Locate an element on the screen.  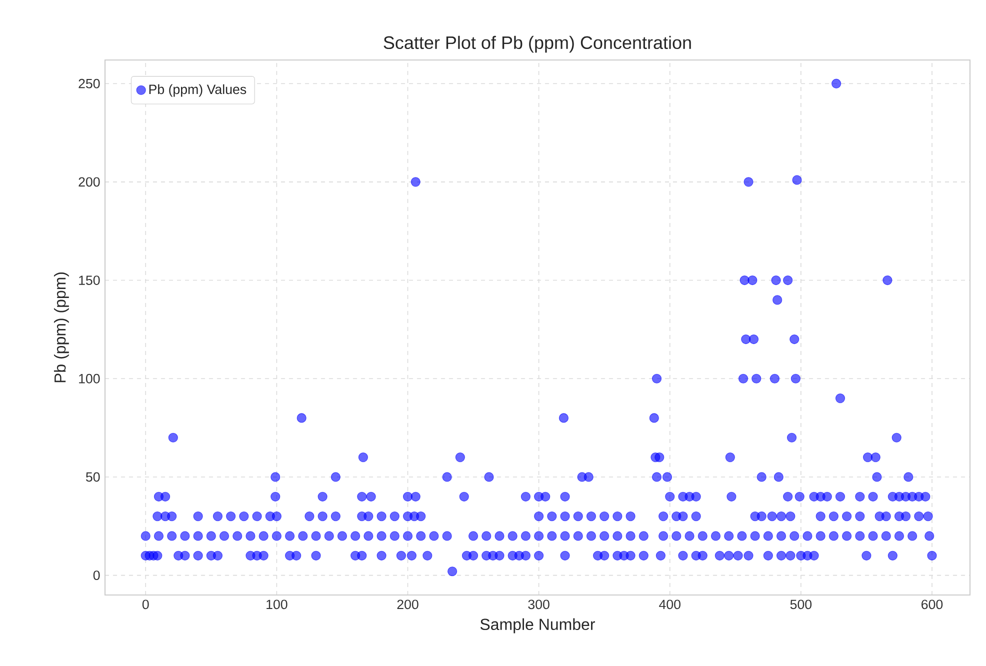
x-axis-title: Sample Number is located at coordinates (537, 626).